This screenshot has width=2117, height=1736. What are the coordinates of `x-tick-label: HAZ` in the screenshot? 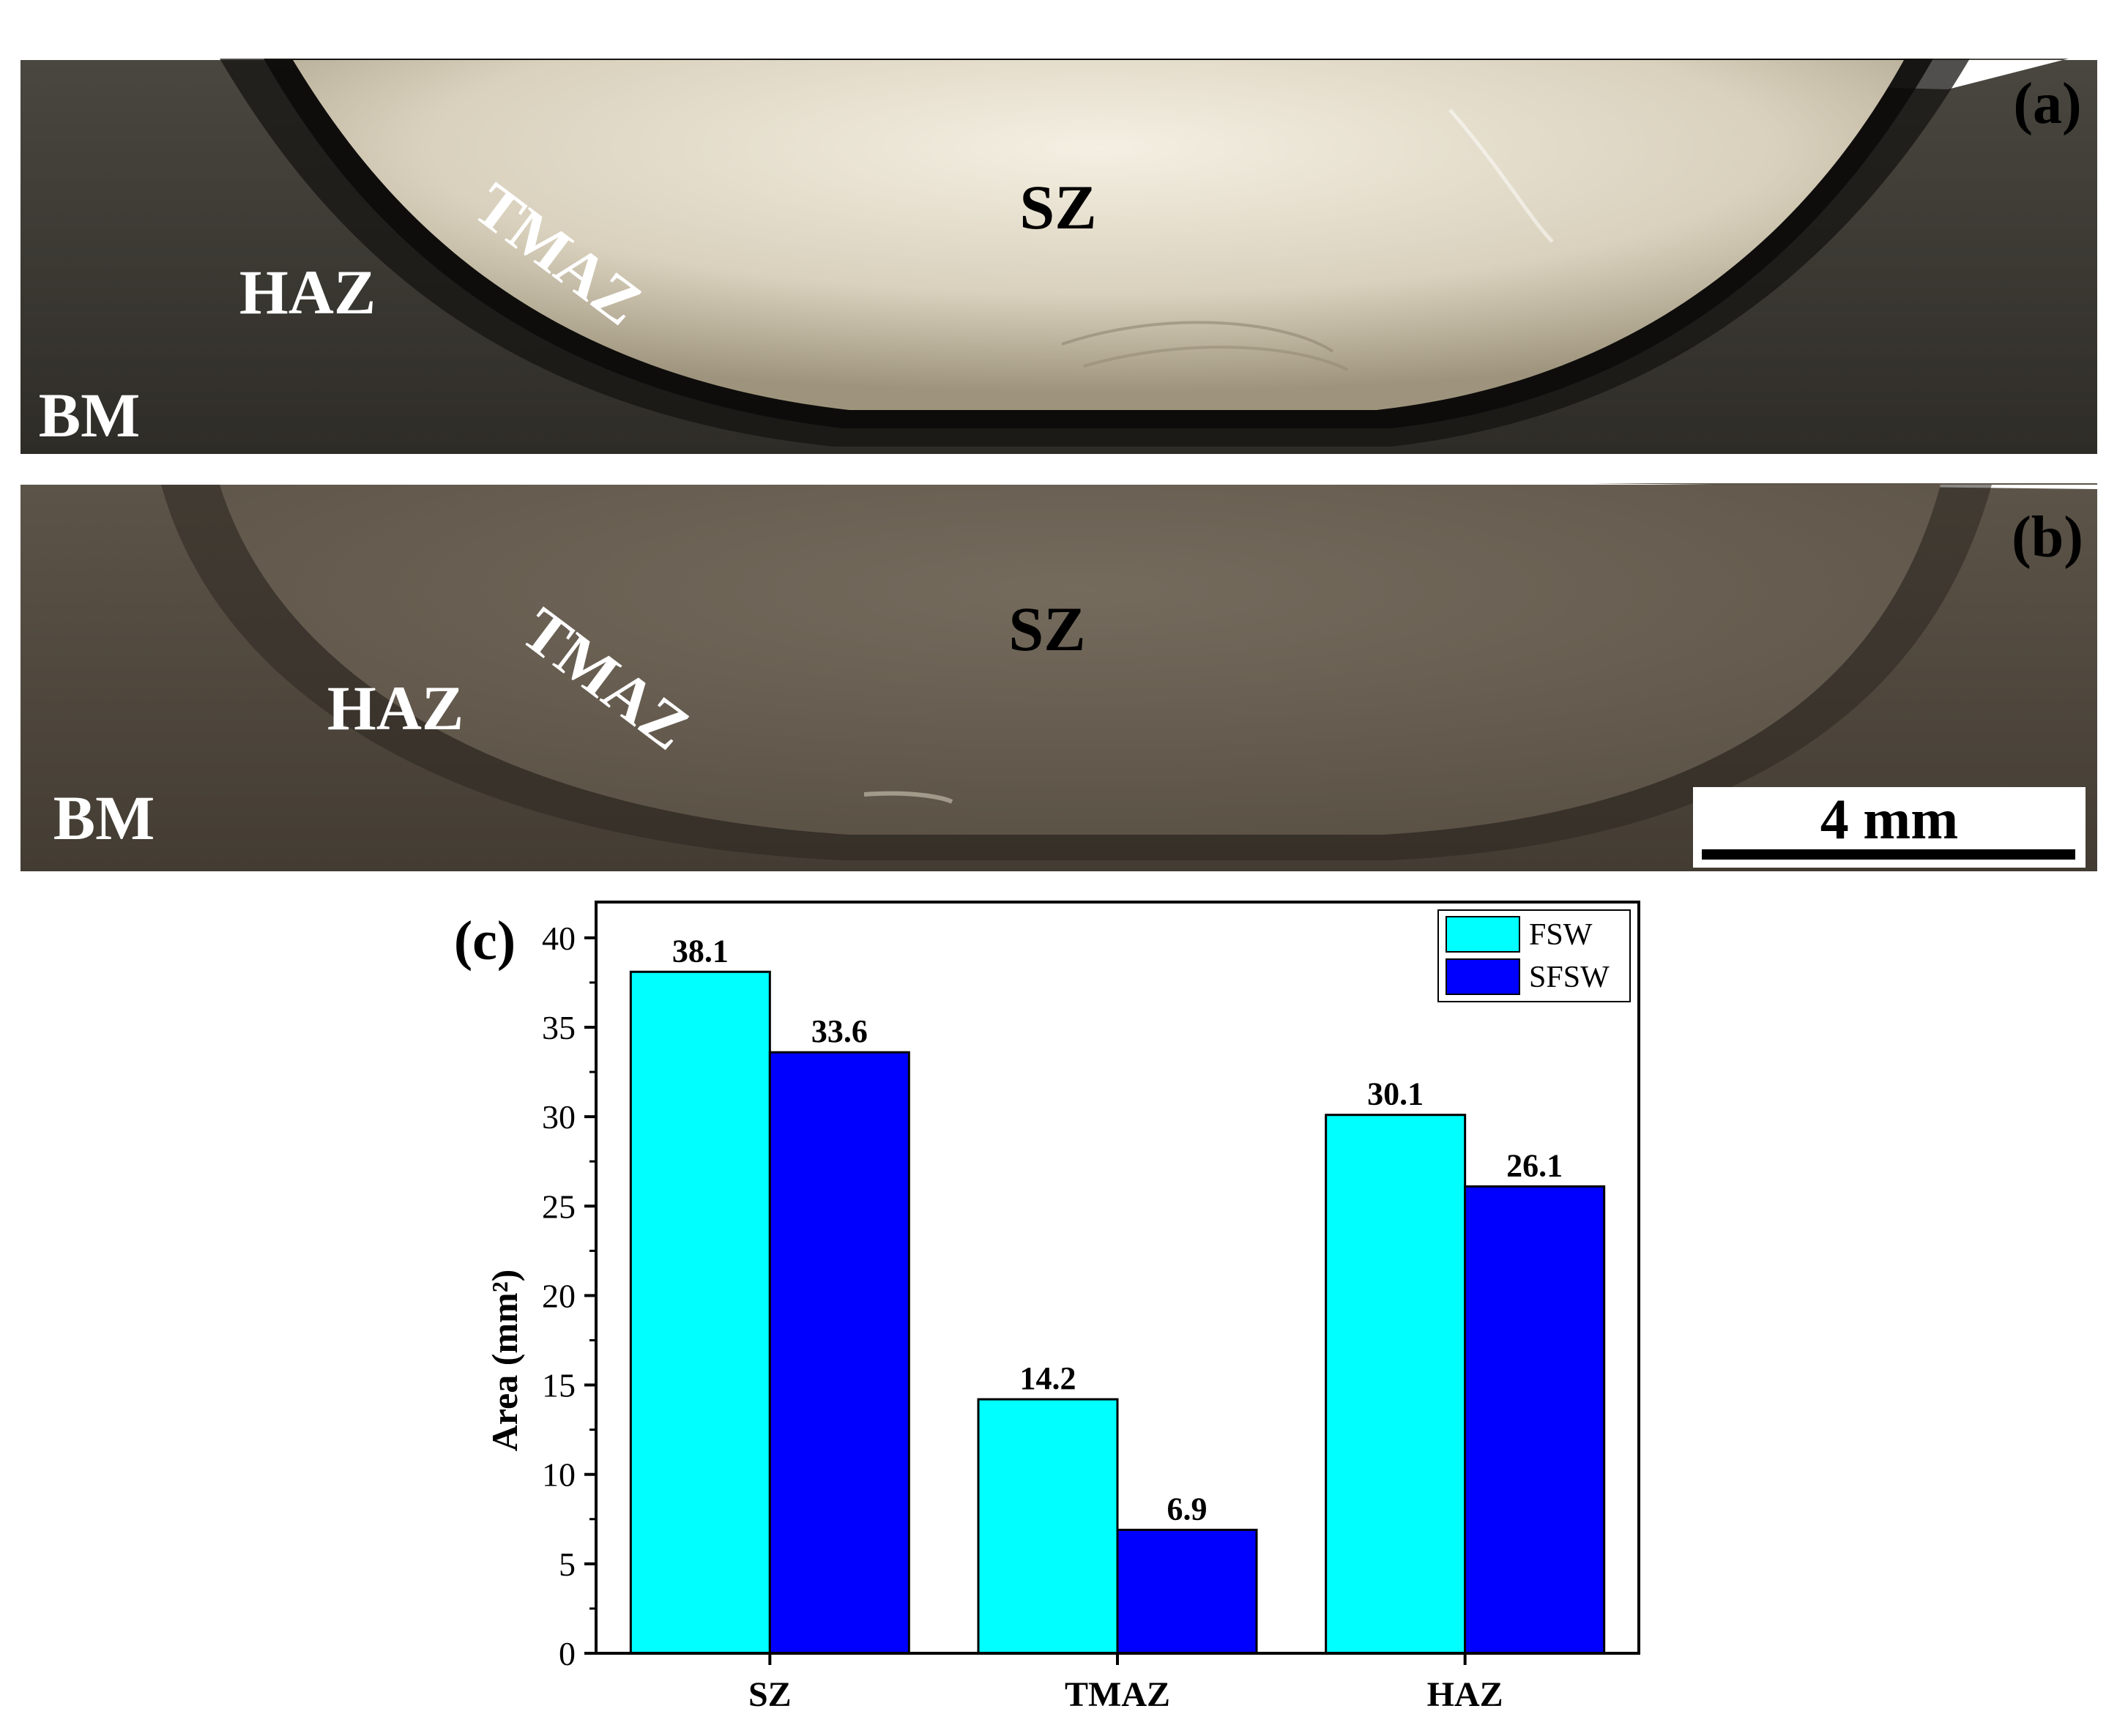 It's located at (1465, 1694).